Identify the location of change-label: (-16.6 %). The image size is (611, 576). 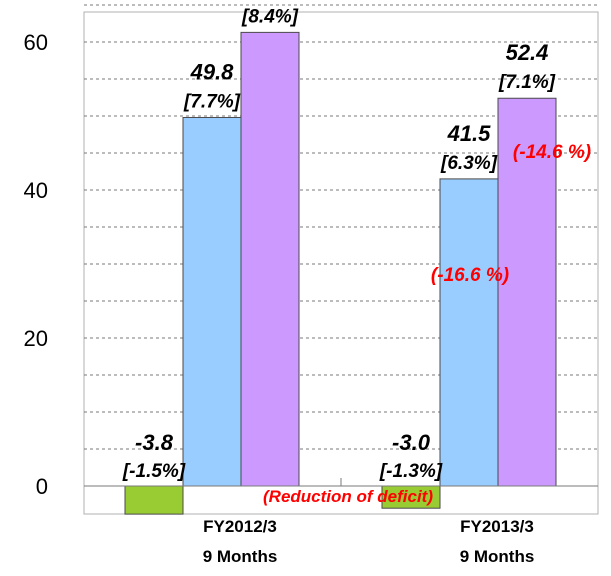
(470, 275).